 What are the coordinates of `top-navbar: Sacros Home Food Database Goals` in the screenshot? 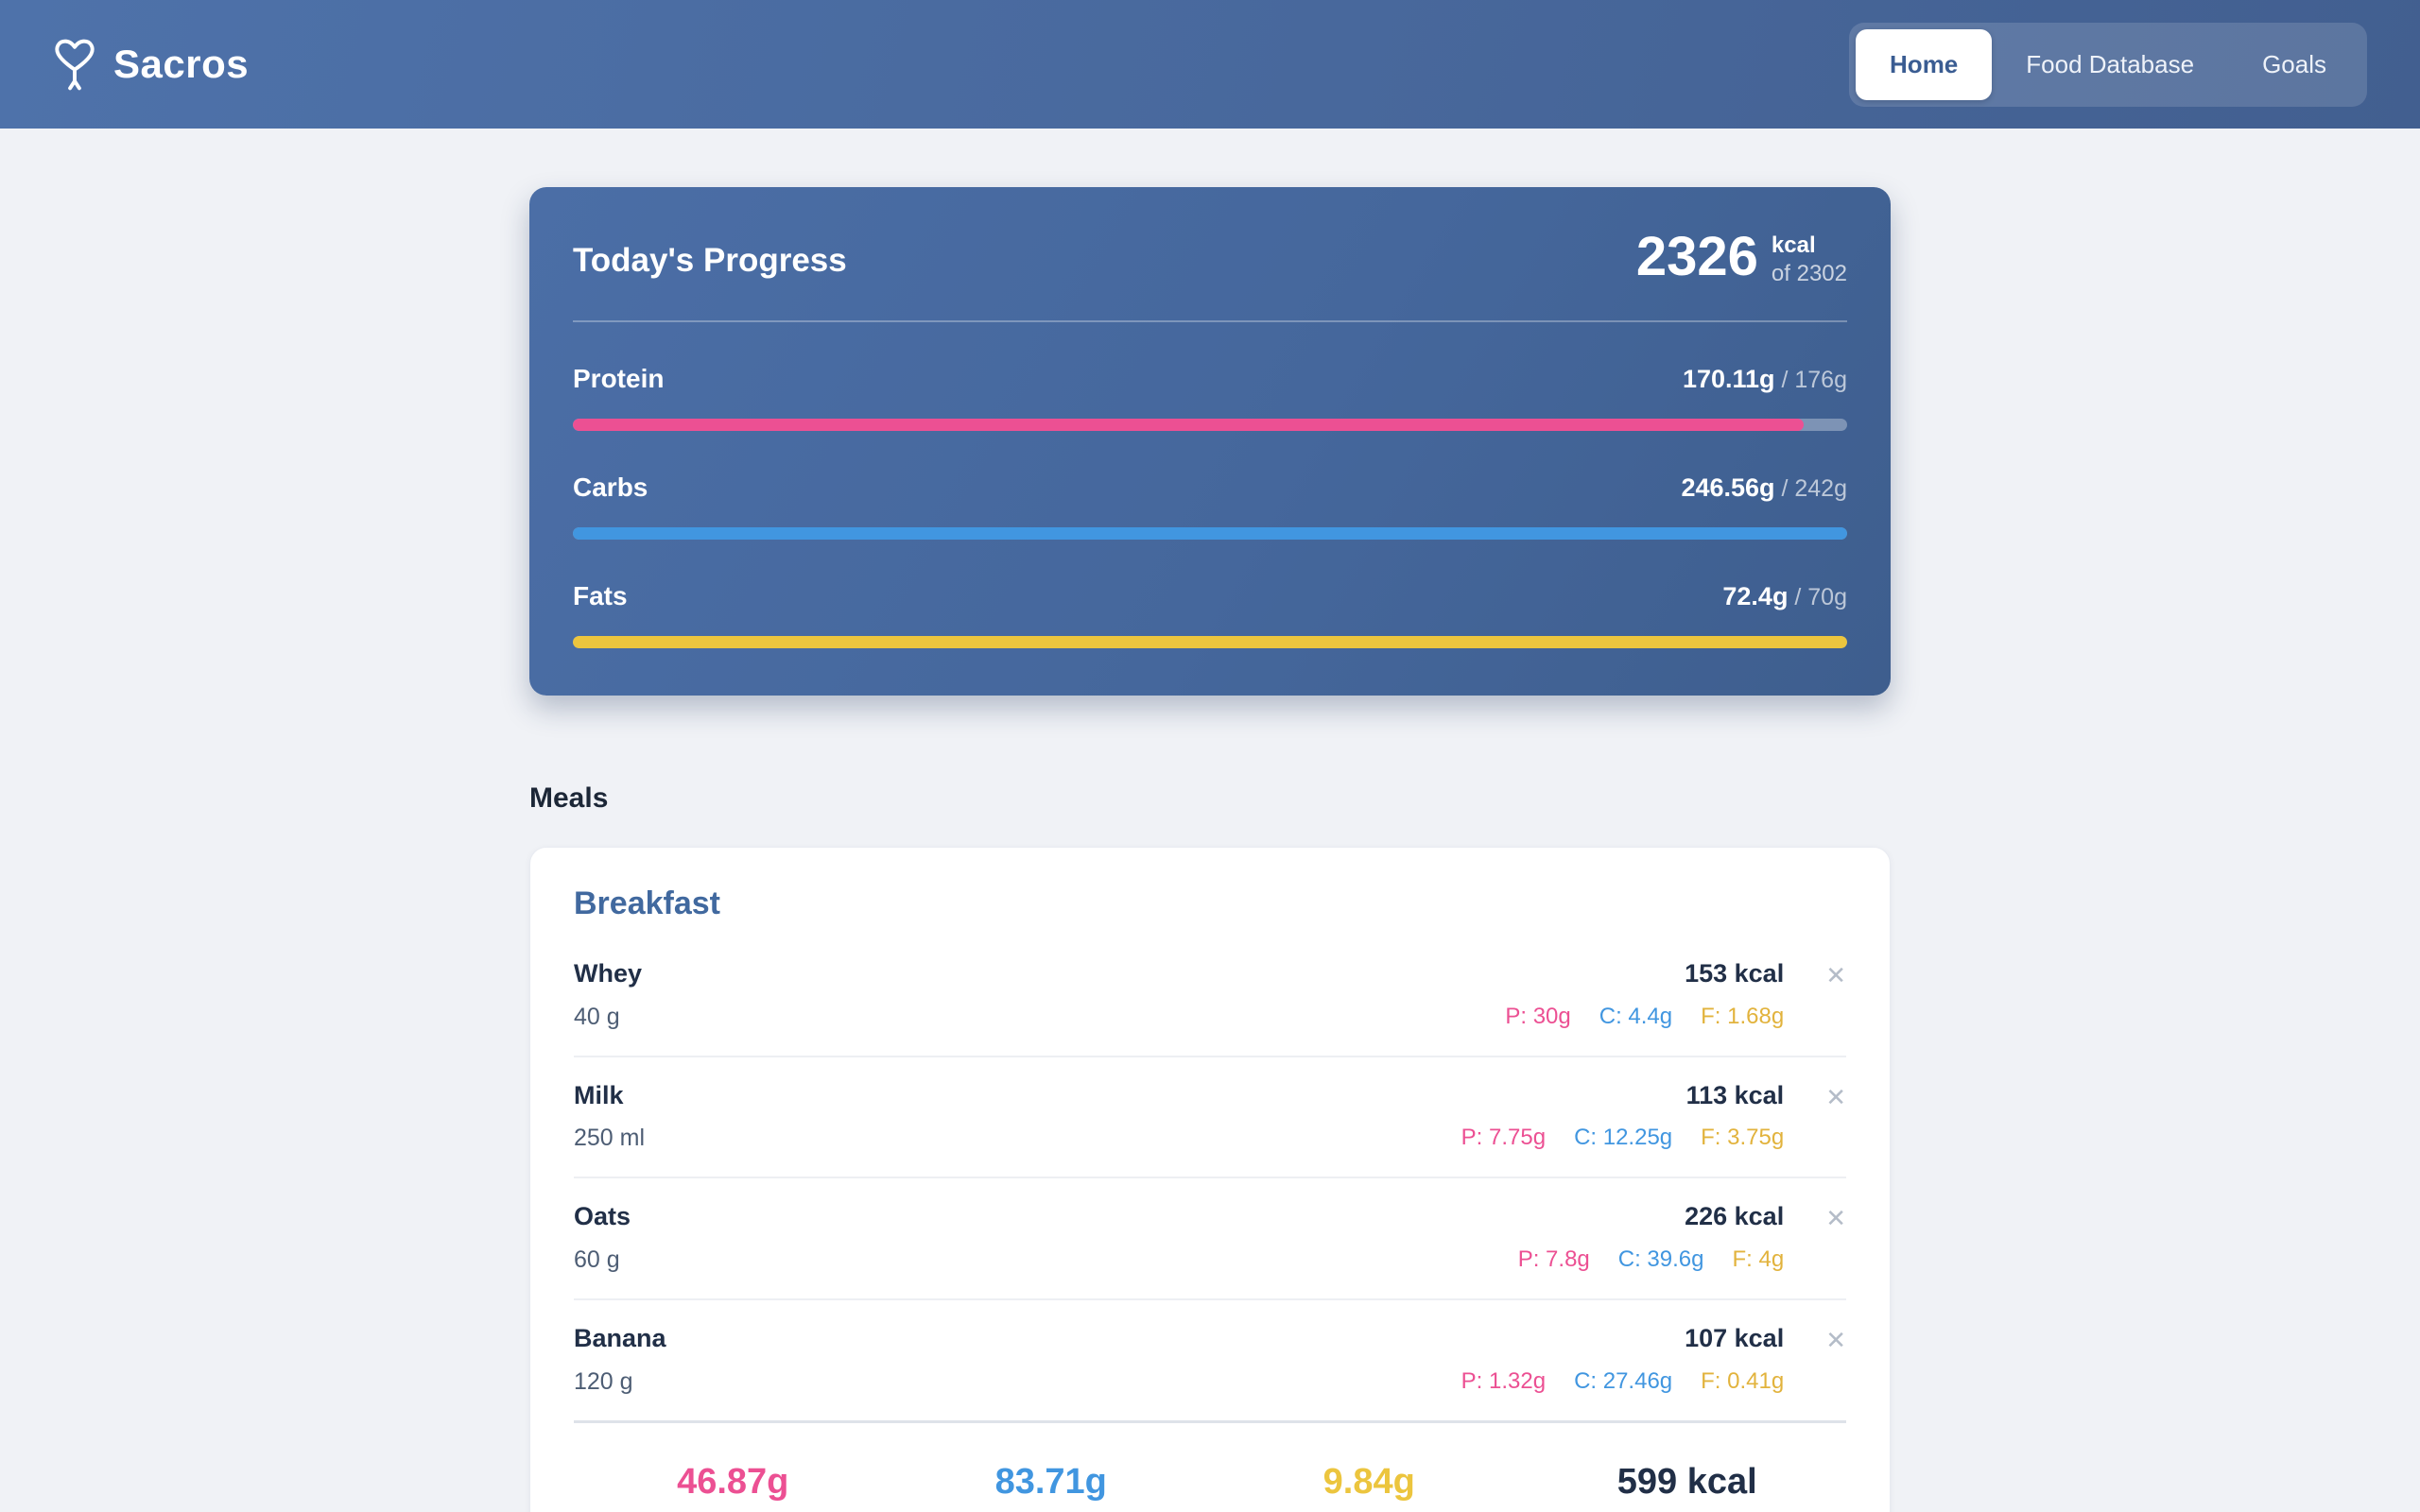 It's located at (1210, 64).